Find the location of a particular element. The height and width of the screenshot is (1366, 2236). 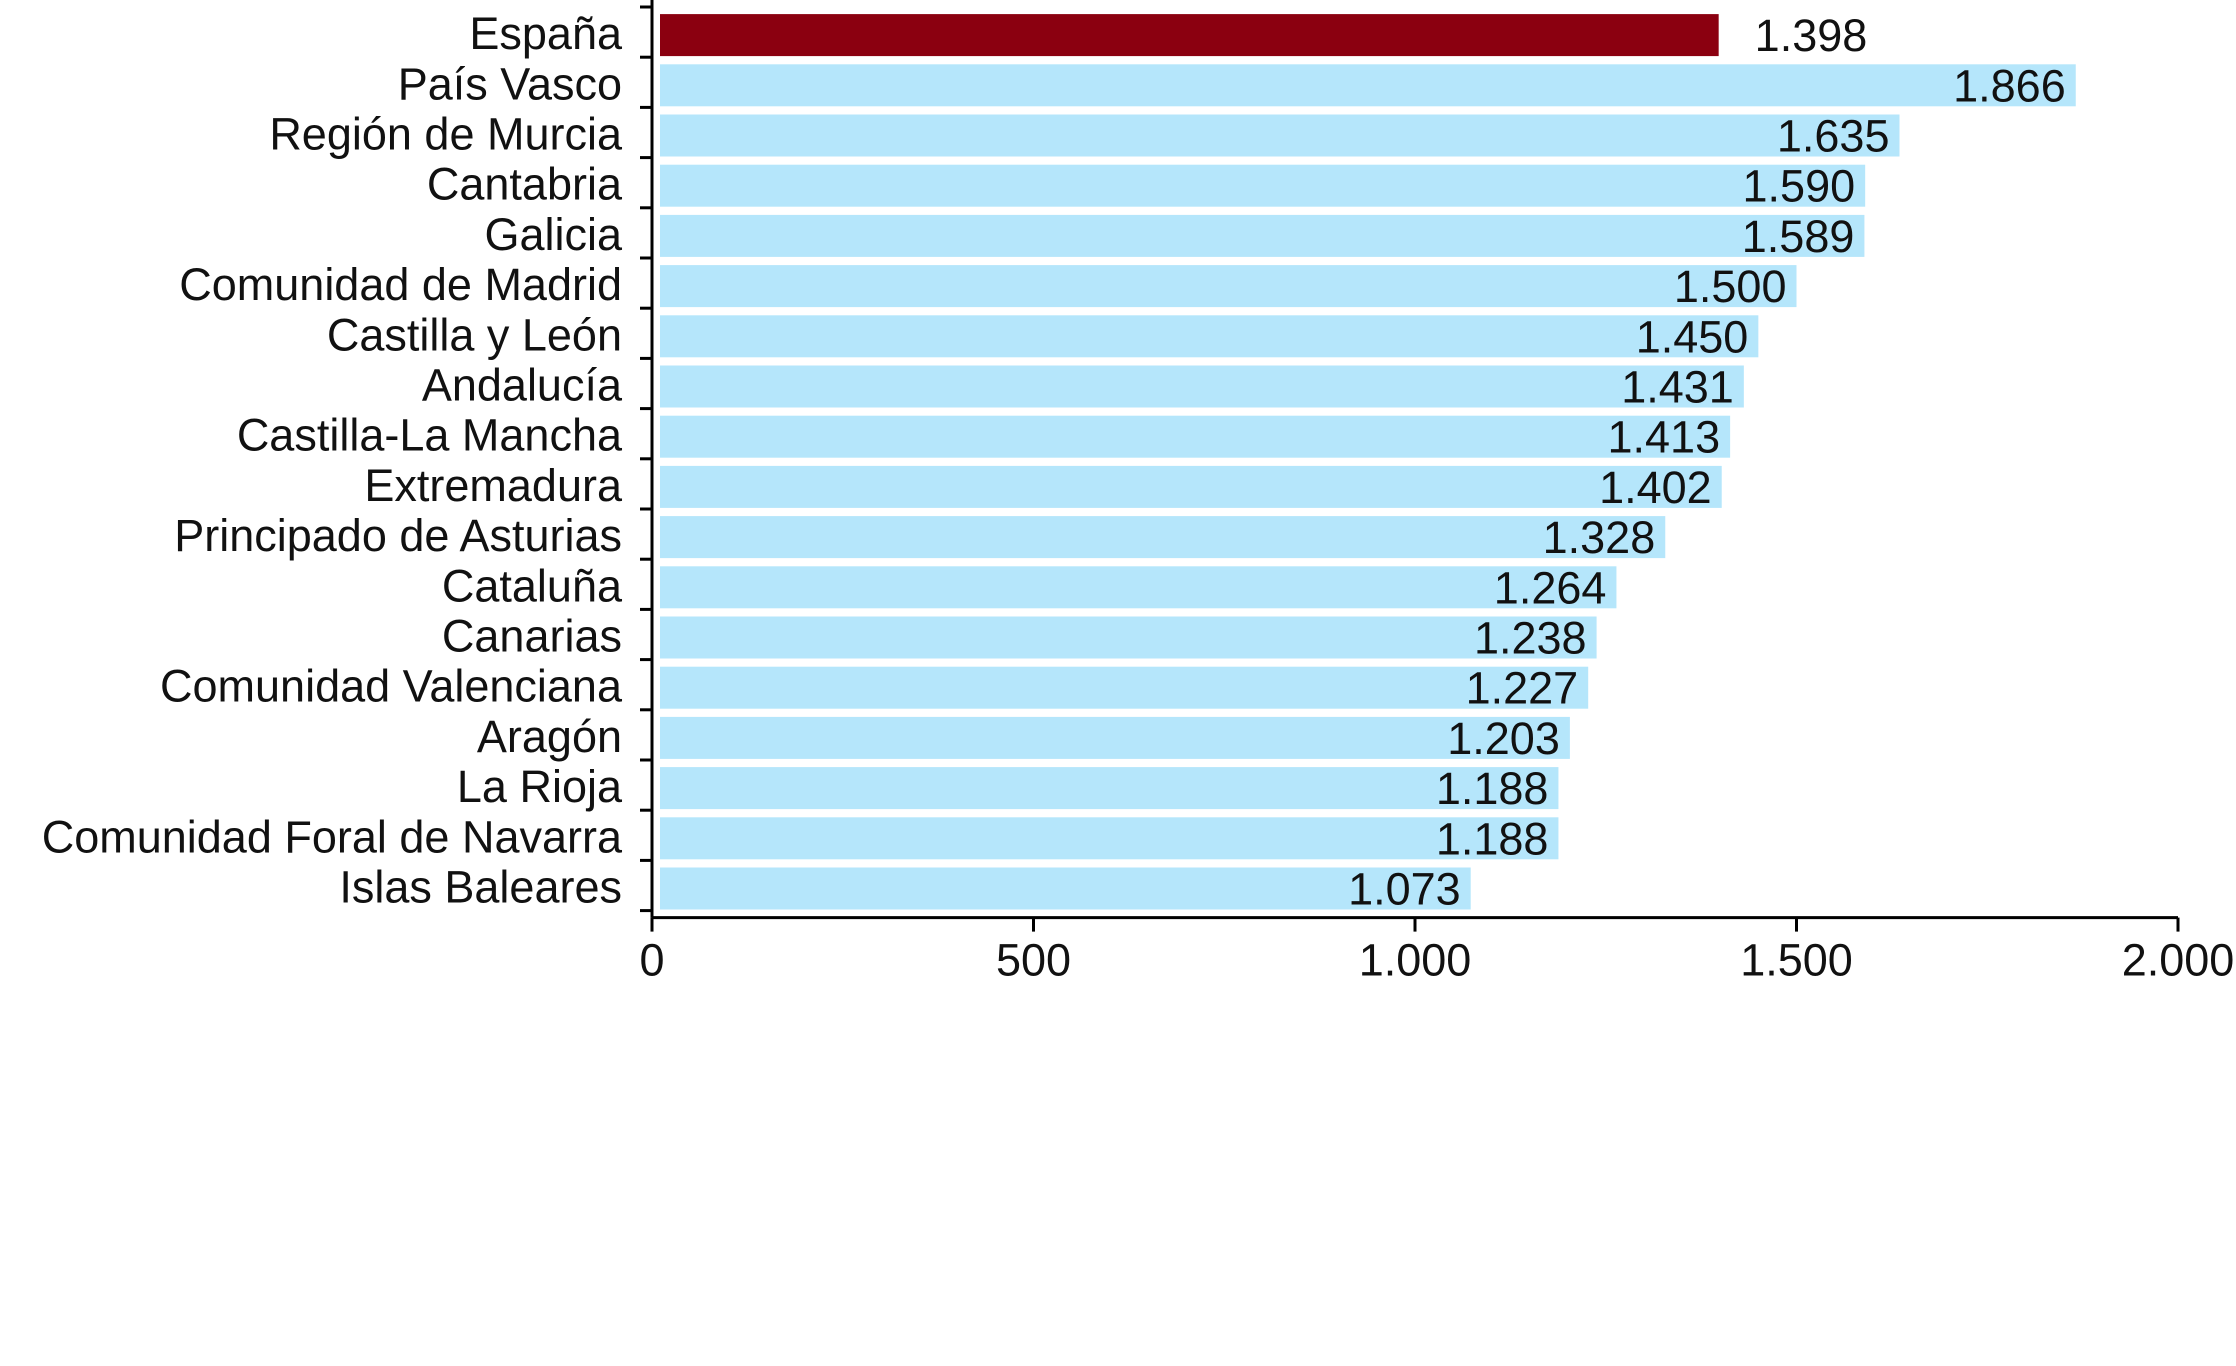

value-label-1: 1.866 is located at coordinates (2009, 85).